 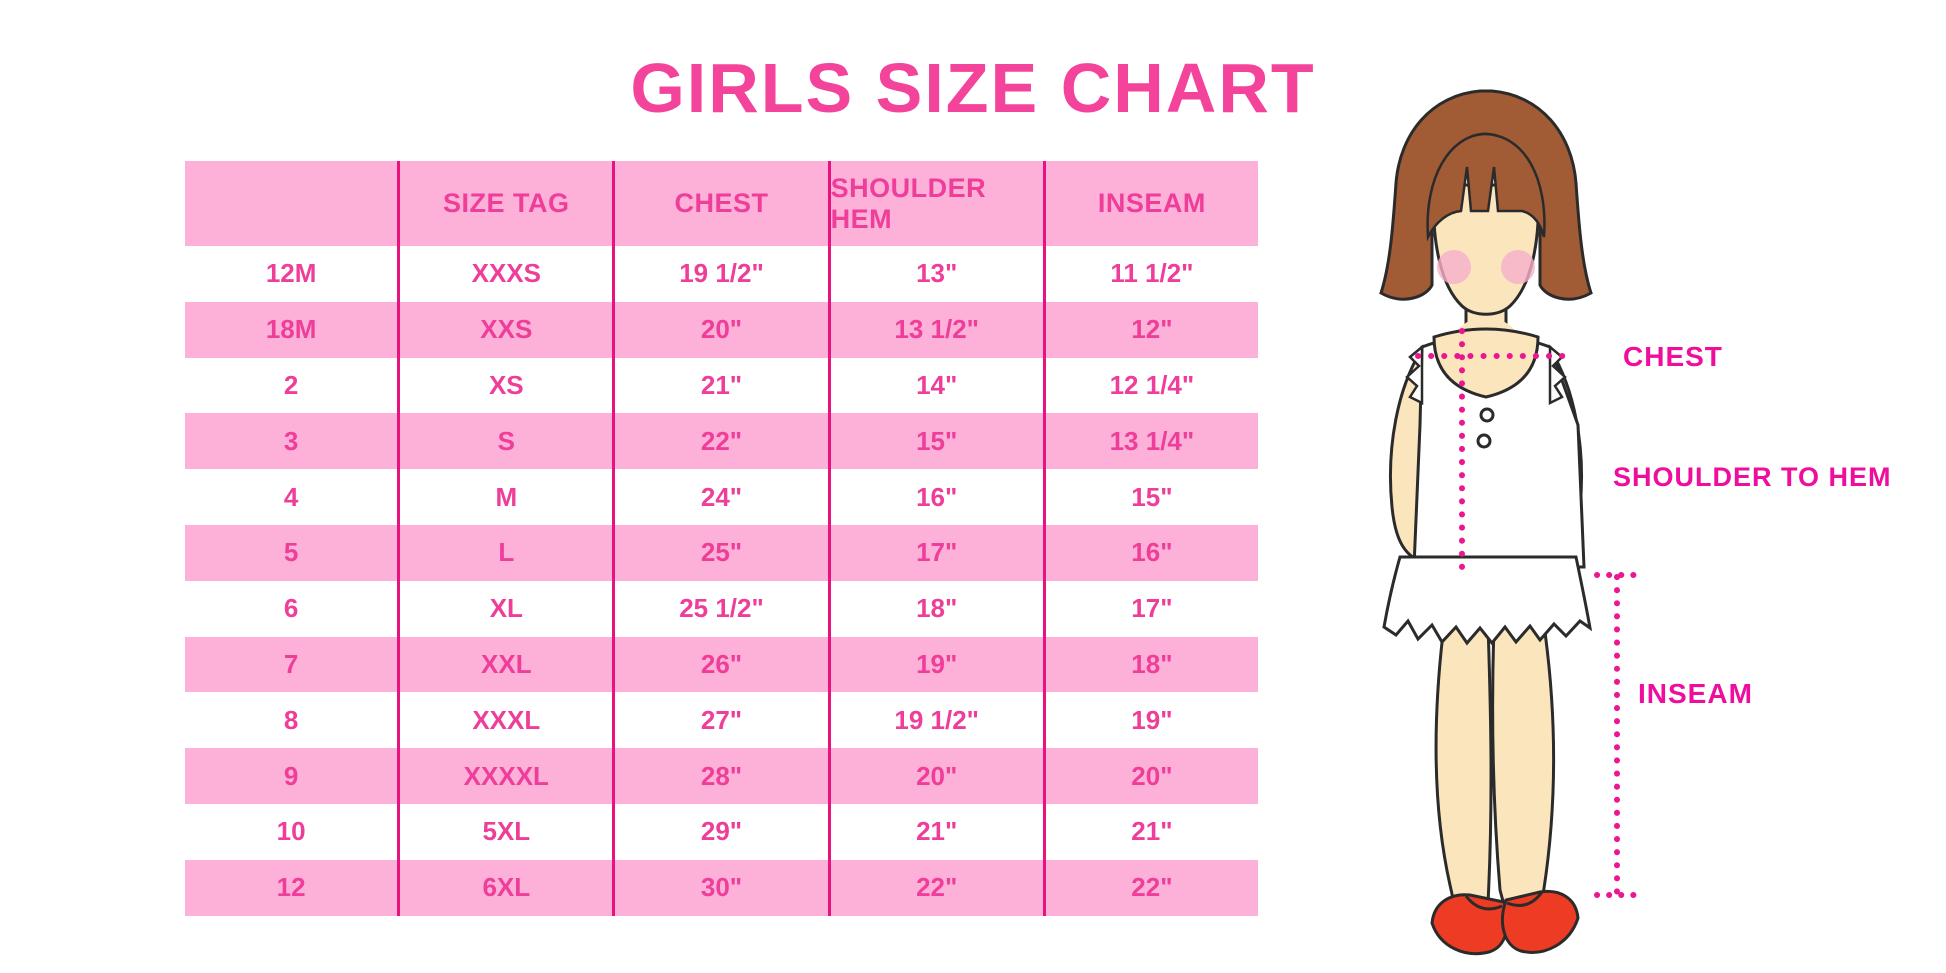 I want to click on cell-inseam: 12 1/4", so click(x=1150, y=385).